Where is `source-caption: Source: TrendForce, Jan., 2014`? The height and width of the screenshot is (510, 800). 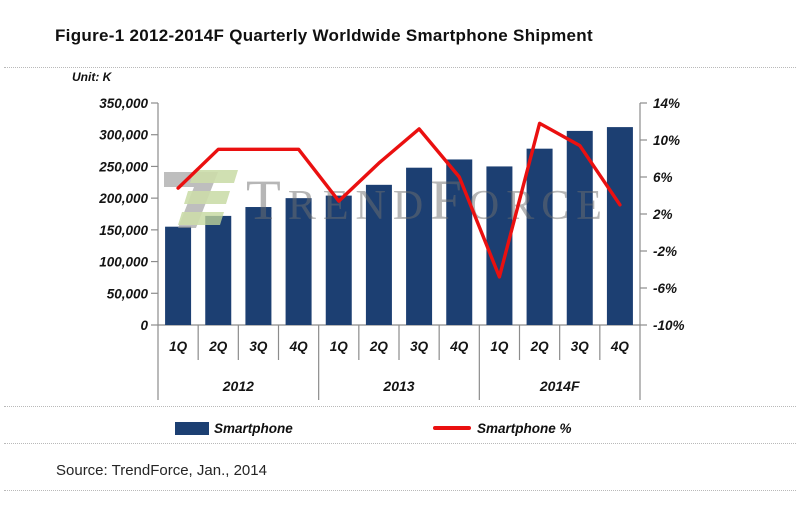 source-caption: Source: TrendForce, Jan., 2014 is located at coordinates (161, 470).